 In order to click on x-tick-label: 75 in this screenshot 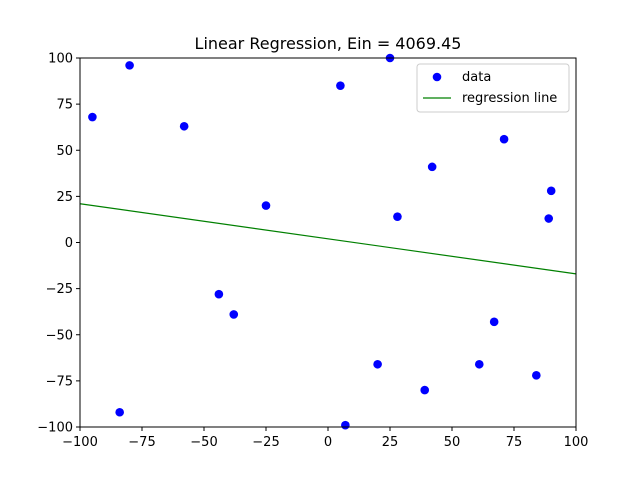, I will do `click(514, 442)`.